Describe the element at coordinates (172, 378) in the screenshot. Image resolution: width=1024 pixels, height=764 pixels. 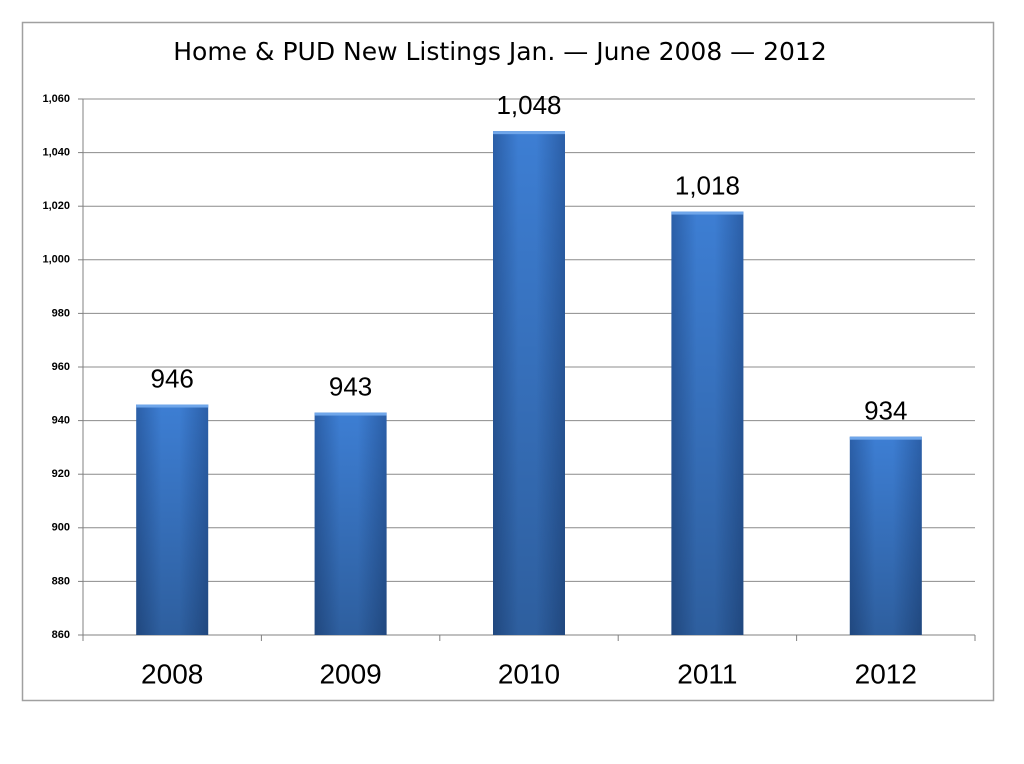
I see `value-label: 946` at that location.